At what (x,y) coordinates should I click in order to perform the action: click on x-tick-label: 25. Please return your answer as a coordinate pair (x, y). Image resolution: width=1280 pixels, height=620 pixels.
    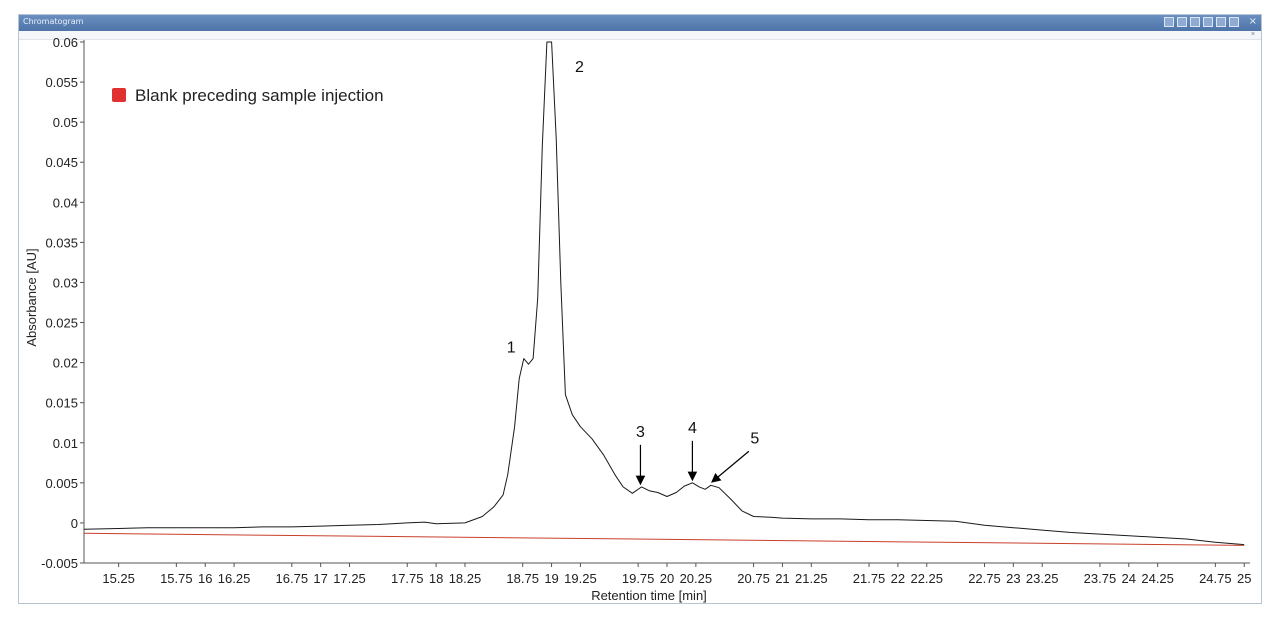
    Looking at the image, I should click on (1244, 578).